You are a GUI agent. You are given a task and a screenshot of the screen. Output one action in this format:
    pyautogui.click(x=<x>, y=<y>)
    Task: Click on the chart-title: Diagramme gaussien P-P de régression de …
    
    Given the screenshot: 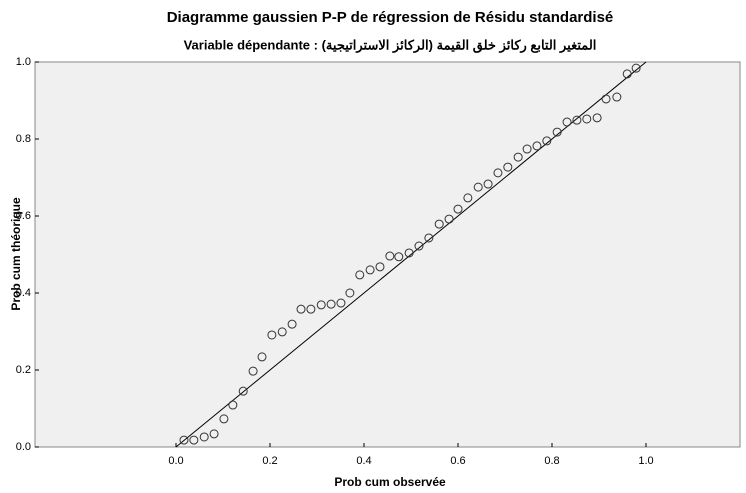 What is the action you would take?
    pyautogui.click(x=390, y=17)
    